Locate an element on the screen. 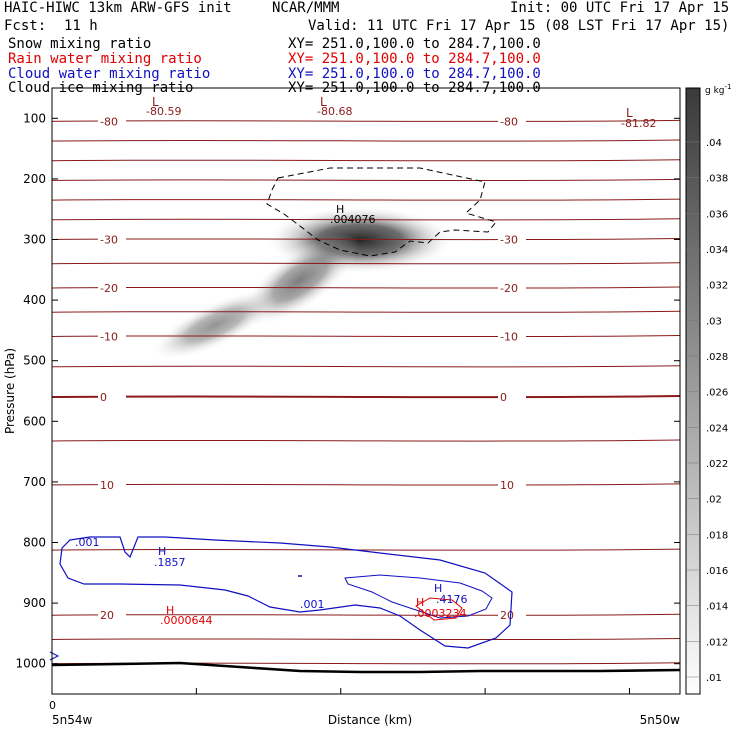 The width and height of the screenshot is (740, 740). isotherm-label-left: 10 is located at coordinates (107, 485).